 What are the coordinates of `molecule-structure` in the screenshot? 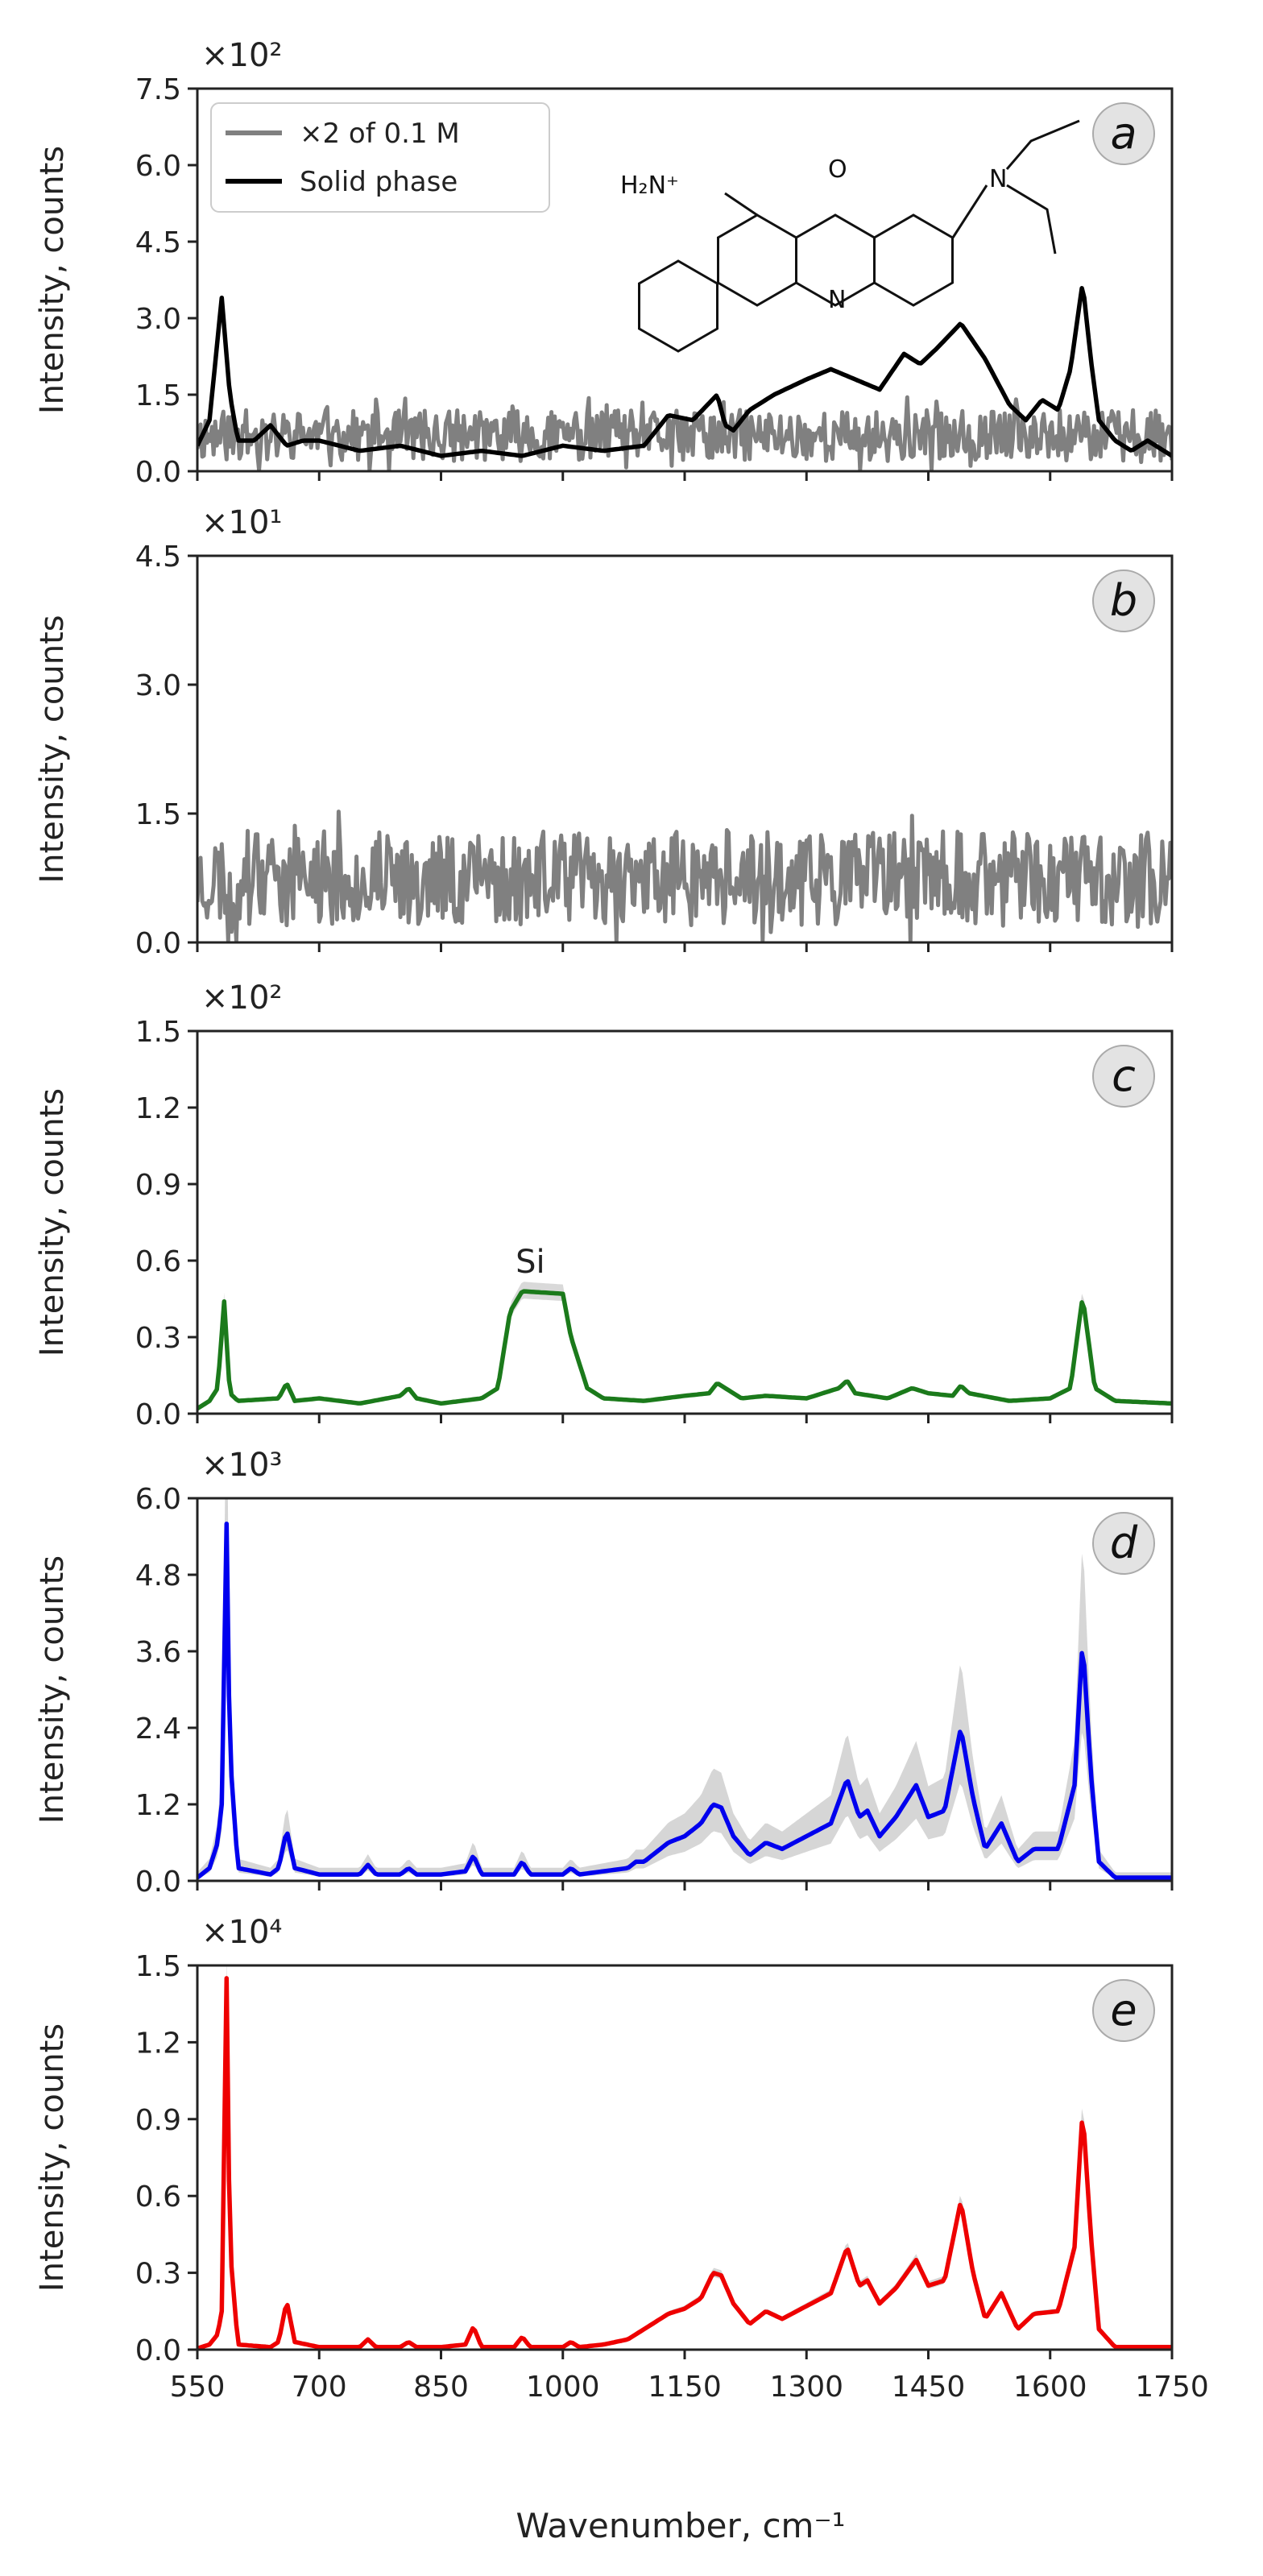 It's located at (859, 236).